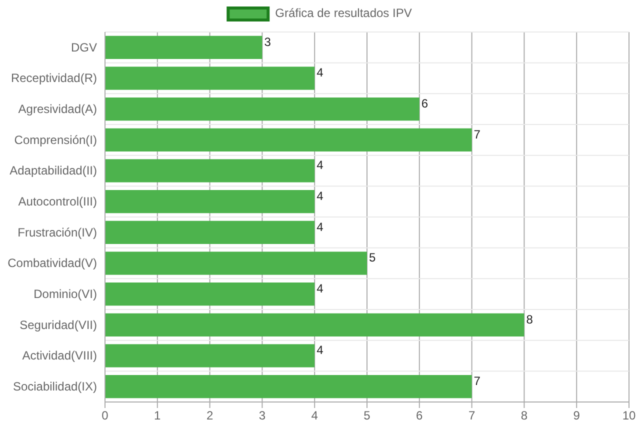 This screenshot has height=431, width=639. What do you see at coordinates (53, 78) in the screenshot?
I see `y-tick-label: Receptividad(R)` at bounding box center [53, 78].